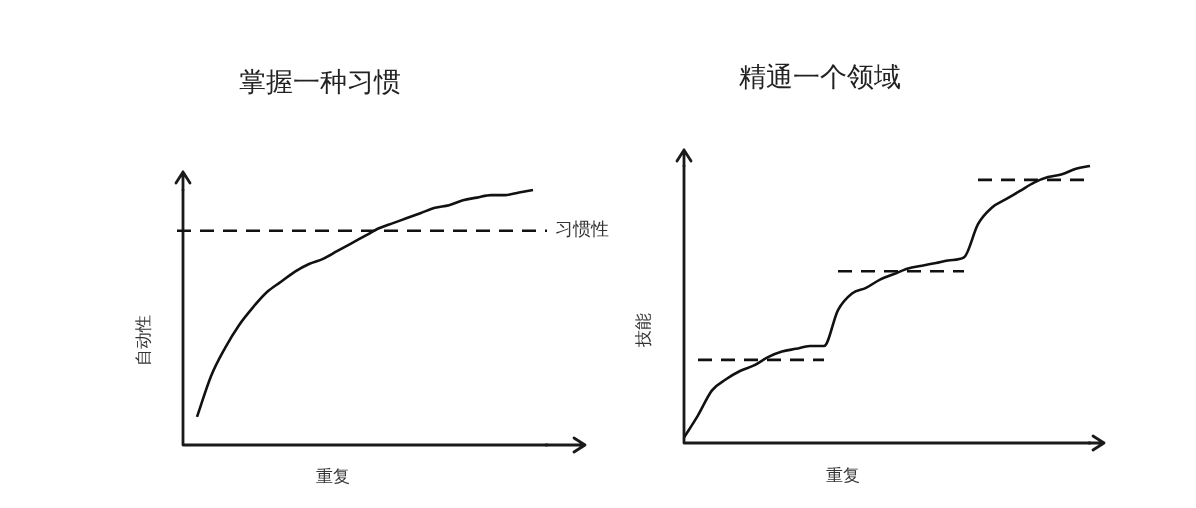  What do you see at coordinates (143, 340) in the screenshot?
I see `y-axis-title: 自动性` at bounding box center [143, 340].